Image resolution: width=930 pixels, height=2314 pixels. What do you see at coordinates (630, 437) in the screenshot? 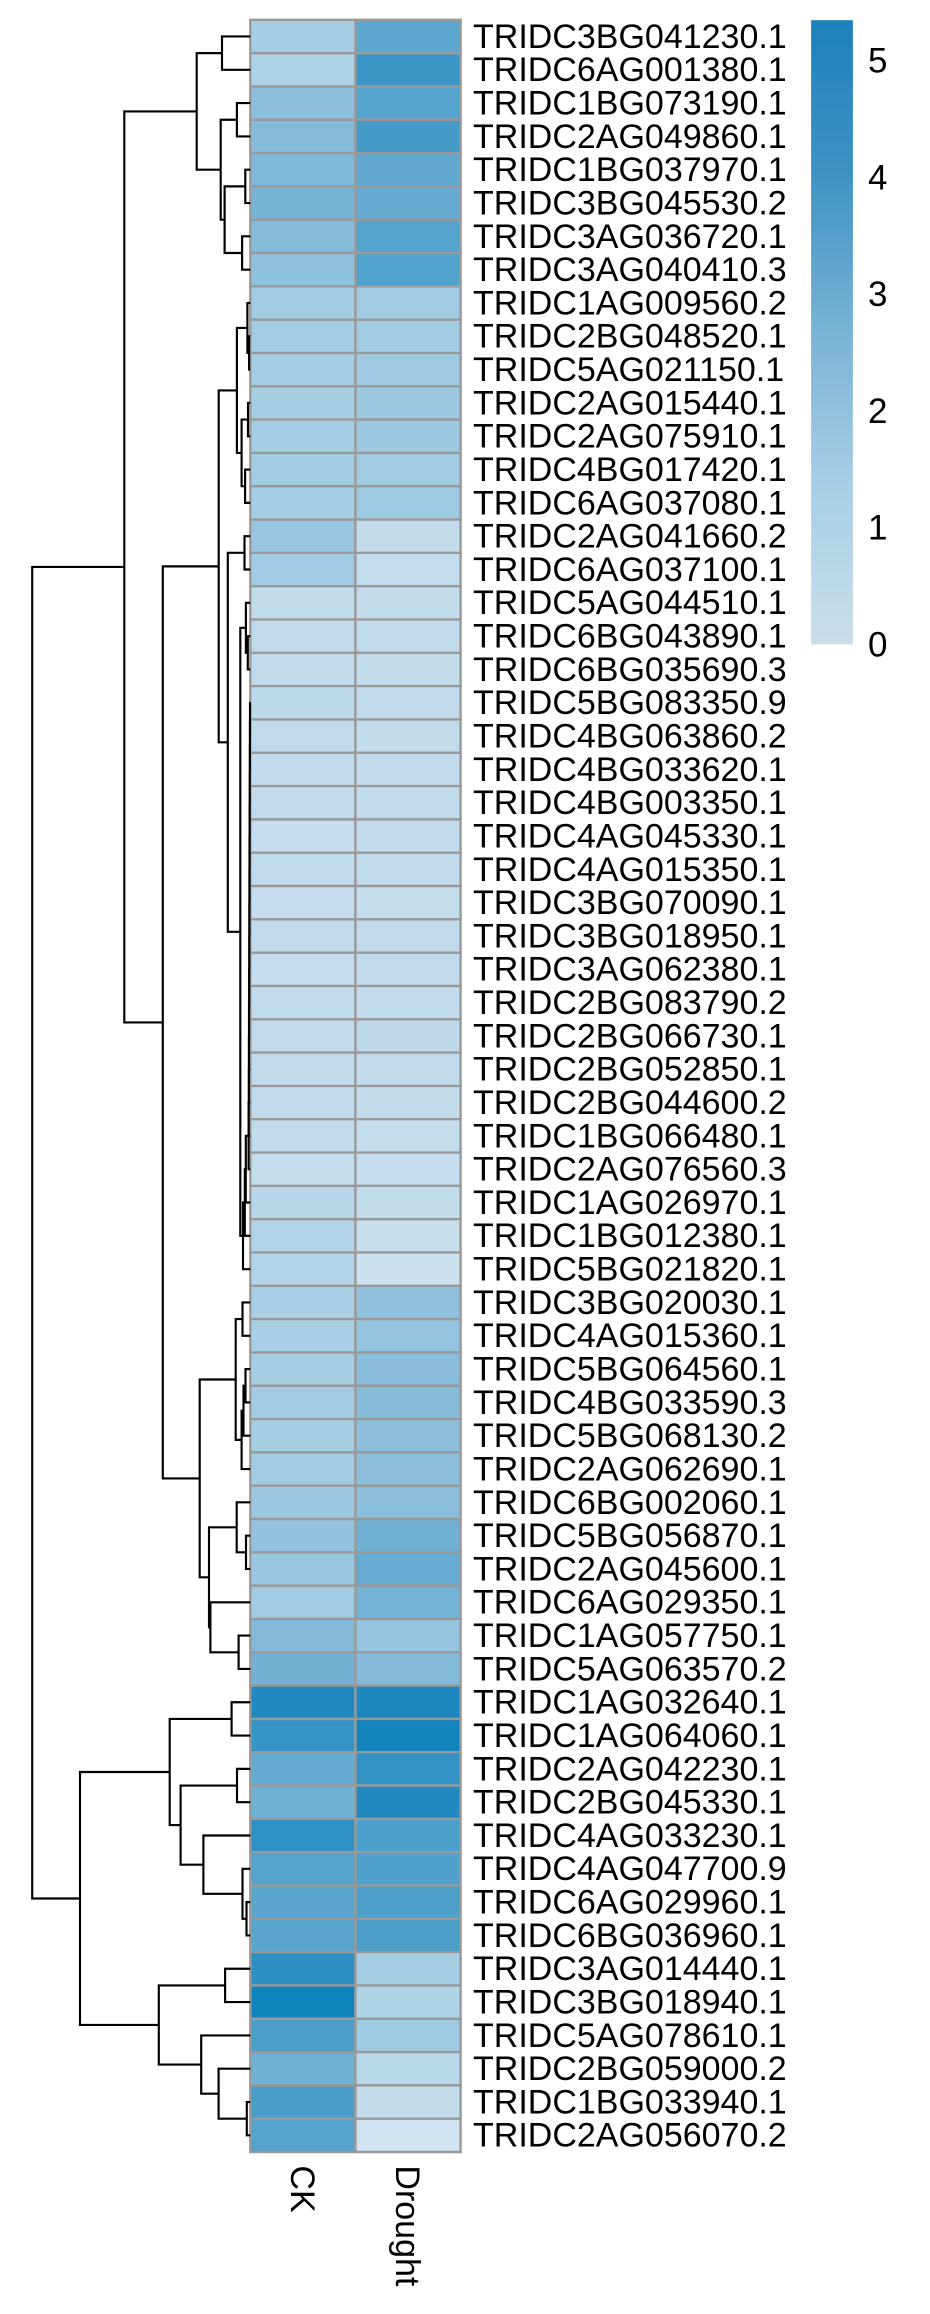
I see `svg-text: TRIDC2AG075910.1` at bounding box center [630, 437].